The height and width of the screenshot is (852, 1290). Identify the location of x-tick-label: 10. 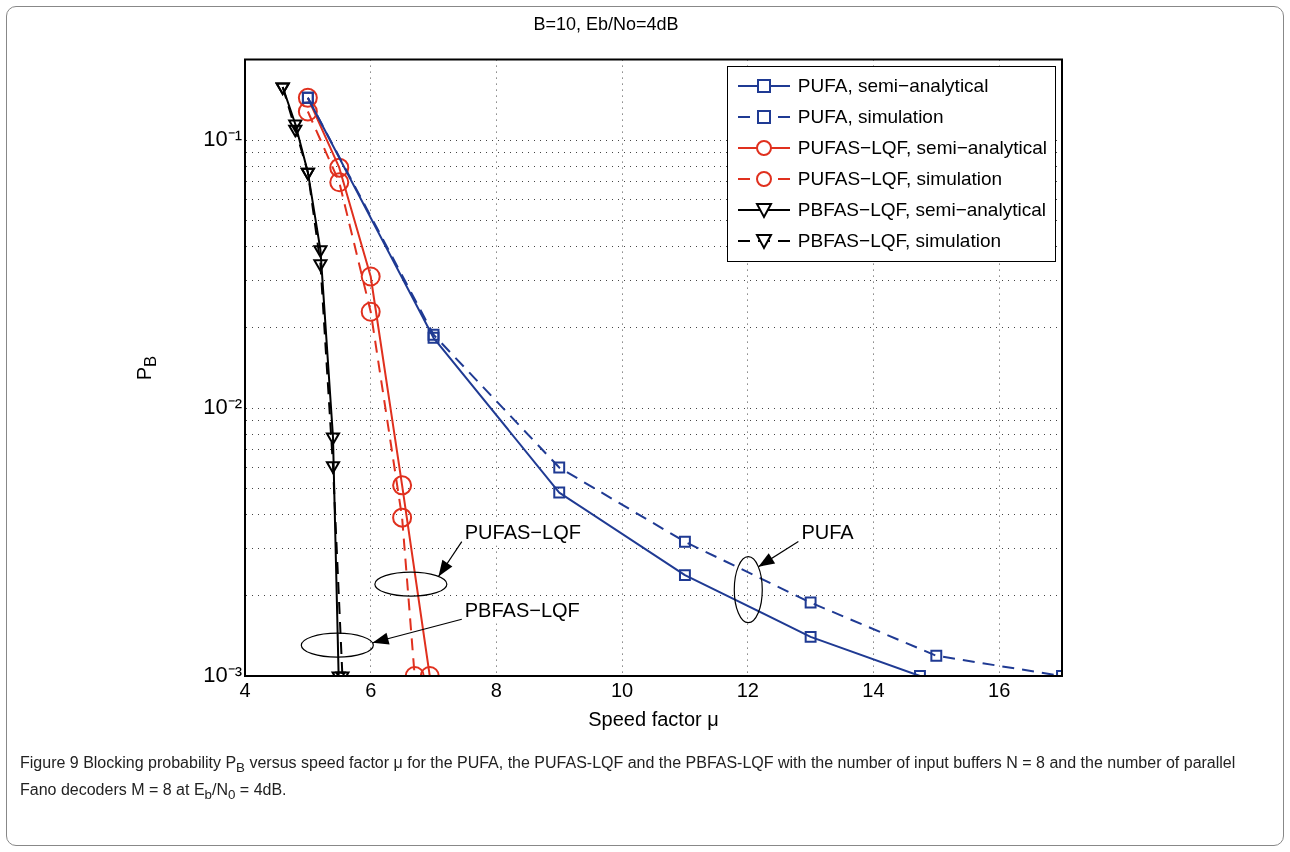
(622, 689).